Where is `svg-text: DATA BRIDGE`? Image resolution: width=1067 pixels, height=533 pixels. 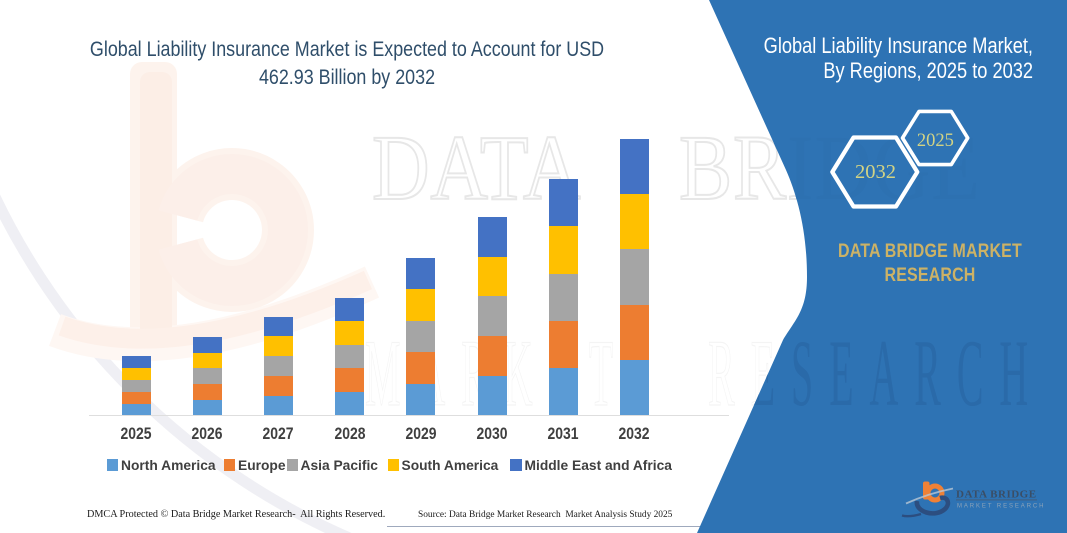
svg-text: DATA BRIDGE is located at coordinates (996, 495).